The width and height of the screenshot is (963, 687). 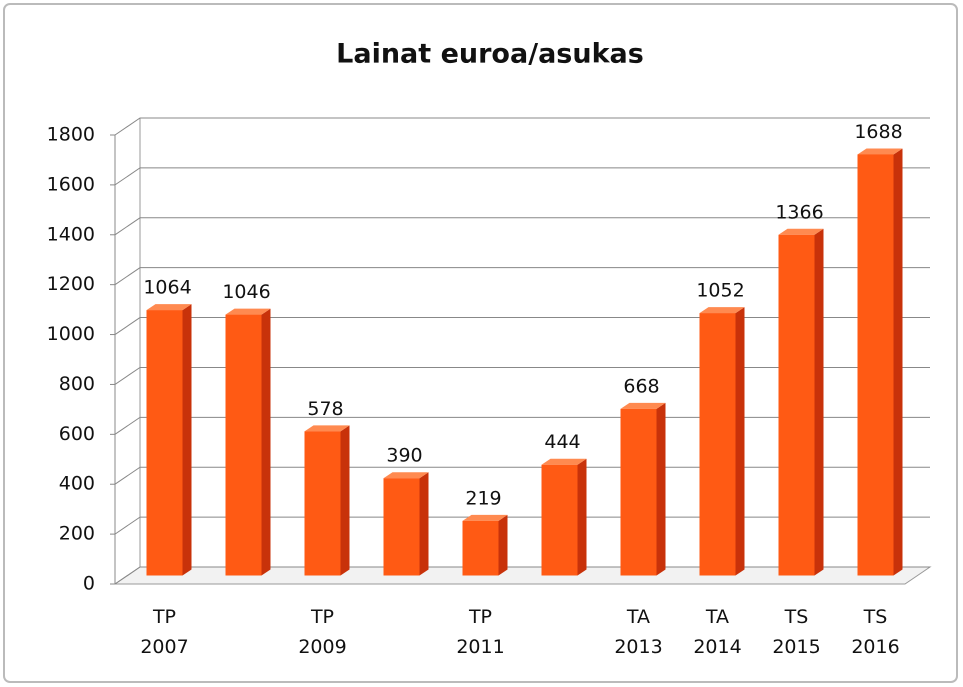 I want to click on data-label: 390, so click(x=404, y=456).